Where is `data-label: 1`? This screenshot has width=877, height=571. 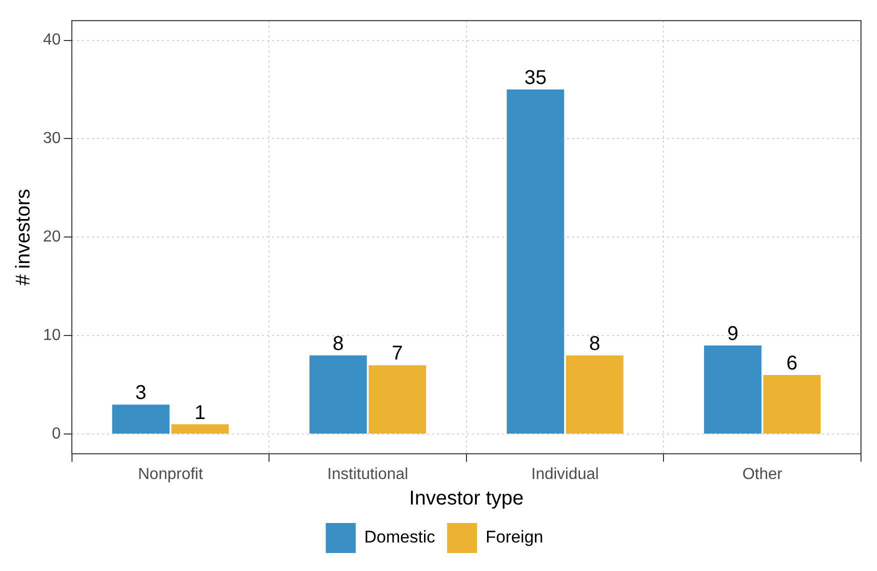 data-label: 1 is located at coordinates (200, 413).